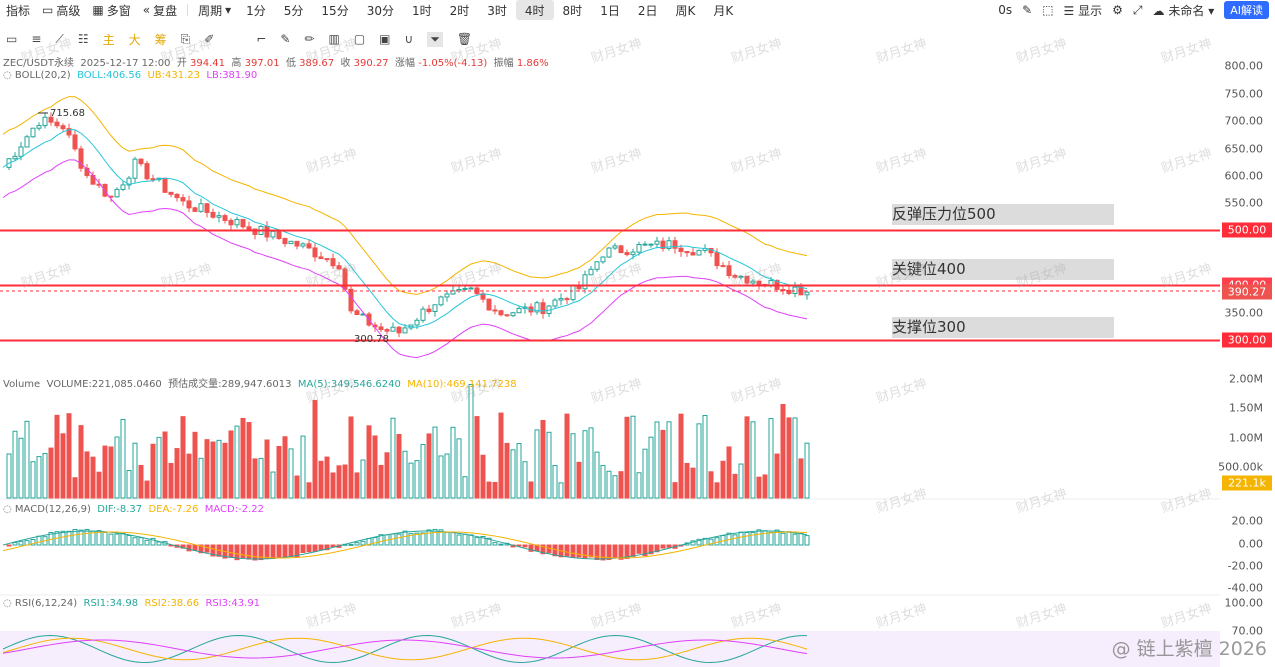 The height and width of the screenshot is (667, 1275). Describe the element at coordinates (435, 39) in the screenshot. I see `filter-icon: ⏷` at that location.